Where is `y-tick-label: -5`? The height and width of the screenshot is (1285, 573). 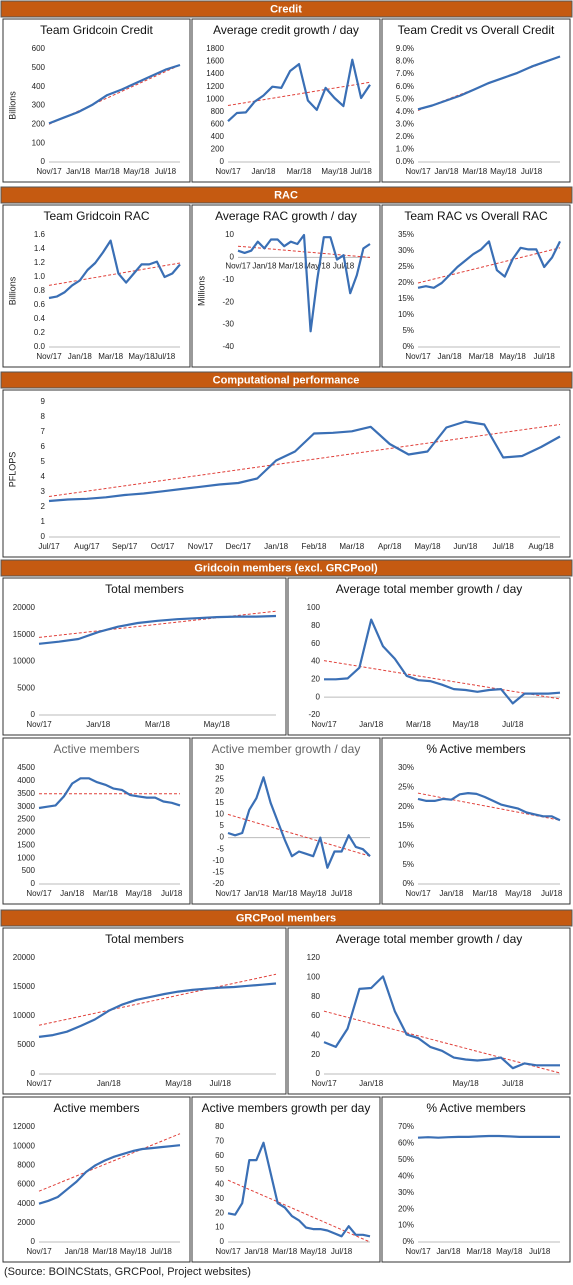
y-tick-label: -5 is located at coordinates (221, 848).